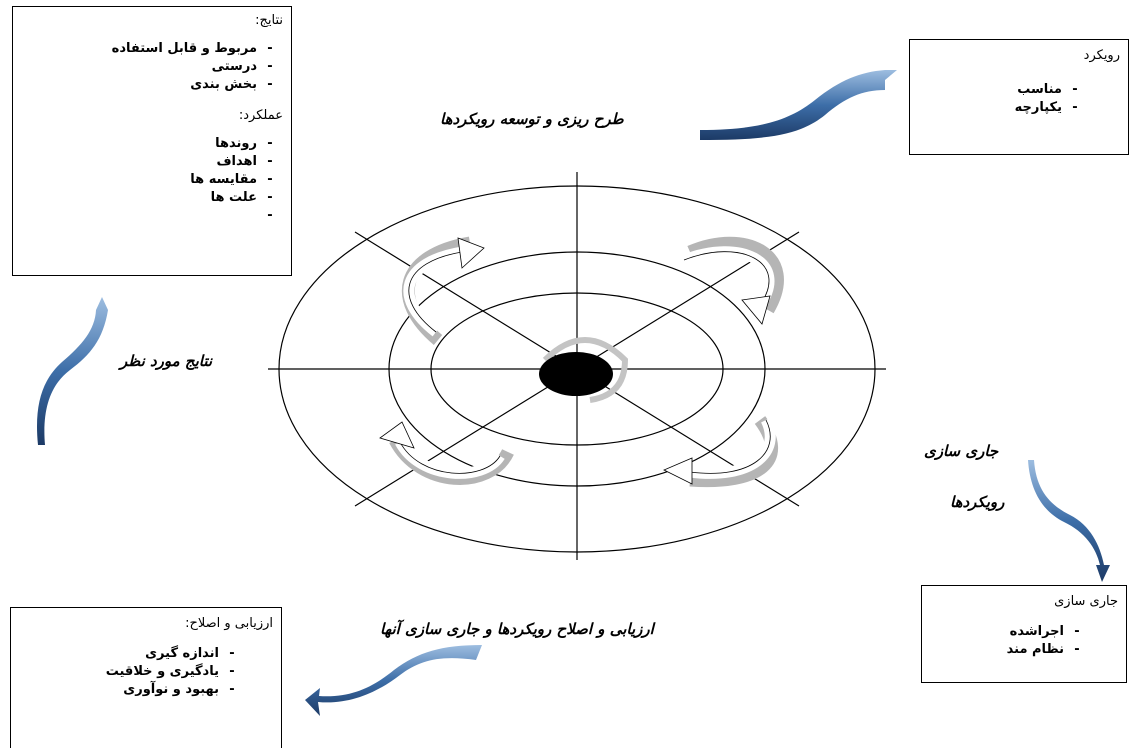 This screenshot has width=1130, height=748. What do you see at coordinates (241, 197) in the screenshot?
I see `list-item: -علت ها` at bounding box center [241, 197].